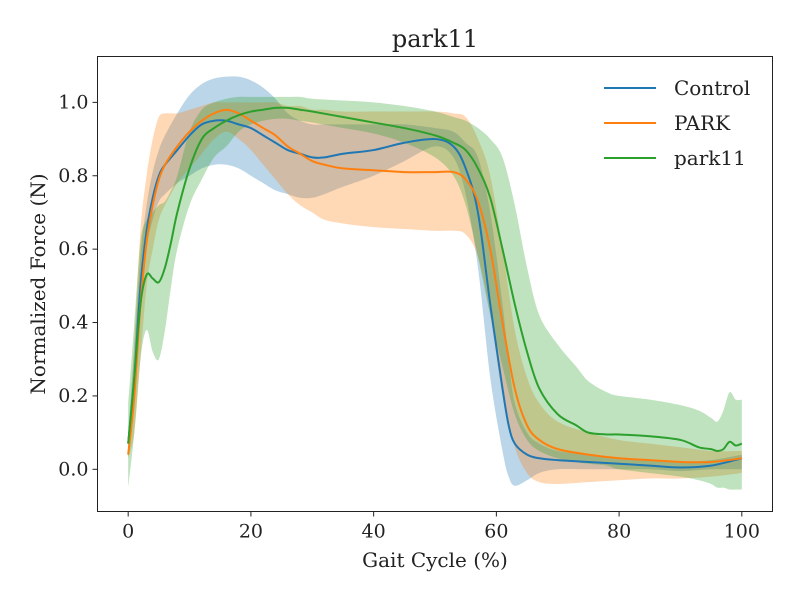 The height and width of the screenshot is (600, 800). Describe the element at coordinates (38, 283) in the screenshot. I see `y-axis-label: Normalized Force (N)` at that location.